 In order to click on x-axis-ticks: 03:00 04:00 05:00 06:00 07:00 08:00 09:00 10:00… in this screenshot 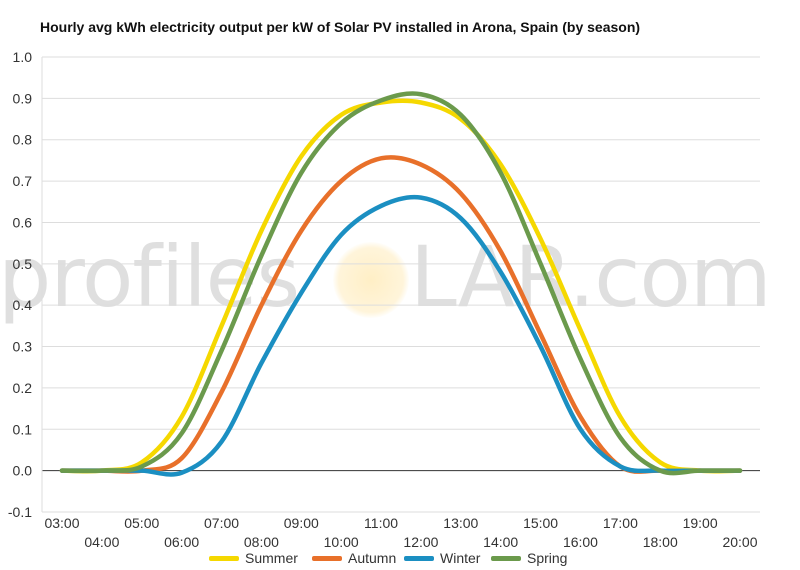, I will do `click(400, 532)`.